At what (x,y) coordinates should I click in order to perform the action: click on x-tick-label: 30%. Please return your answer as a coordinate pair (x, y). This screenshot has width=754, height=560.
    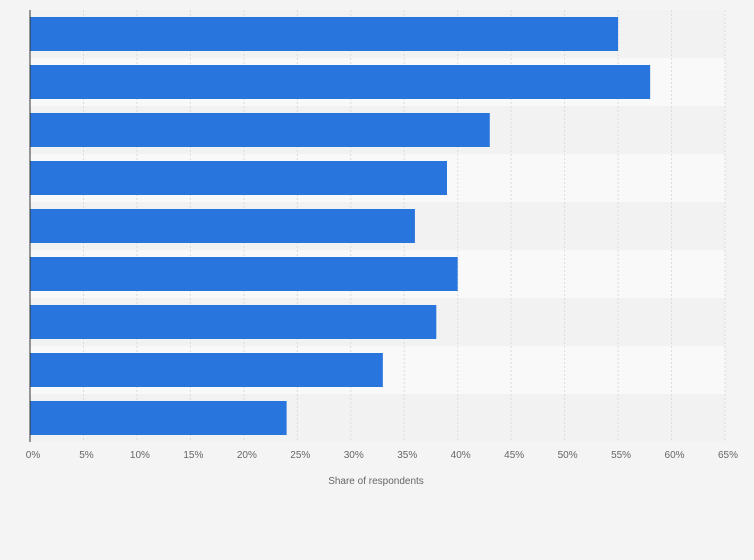
    Looking at the image, I should click on (354, 455).